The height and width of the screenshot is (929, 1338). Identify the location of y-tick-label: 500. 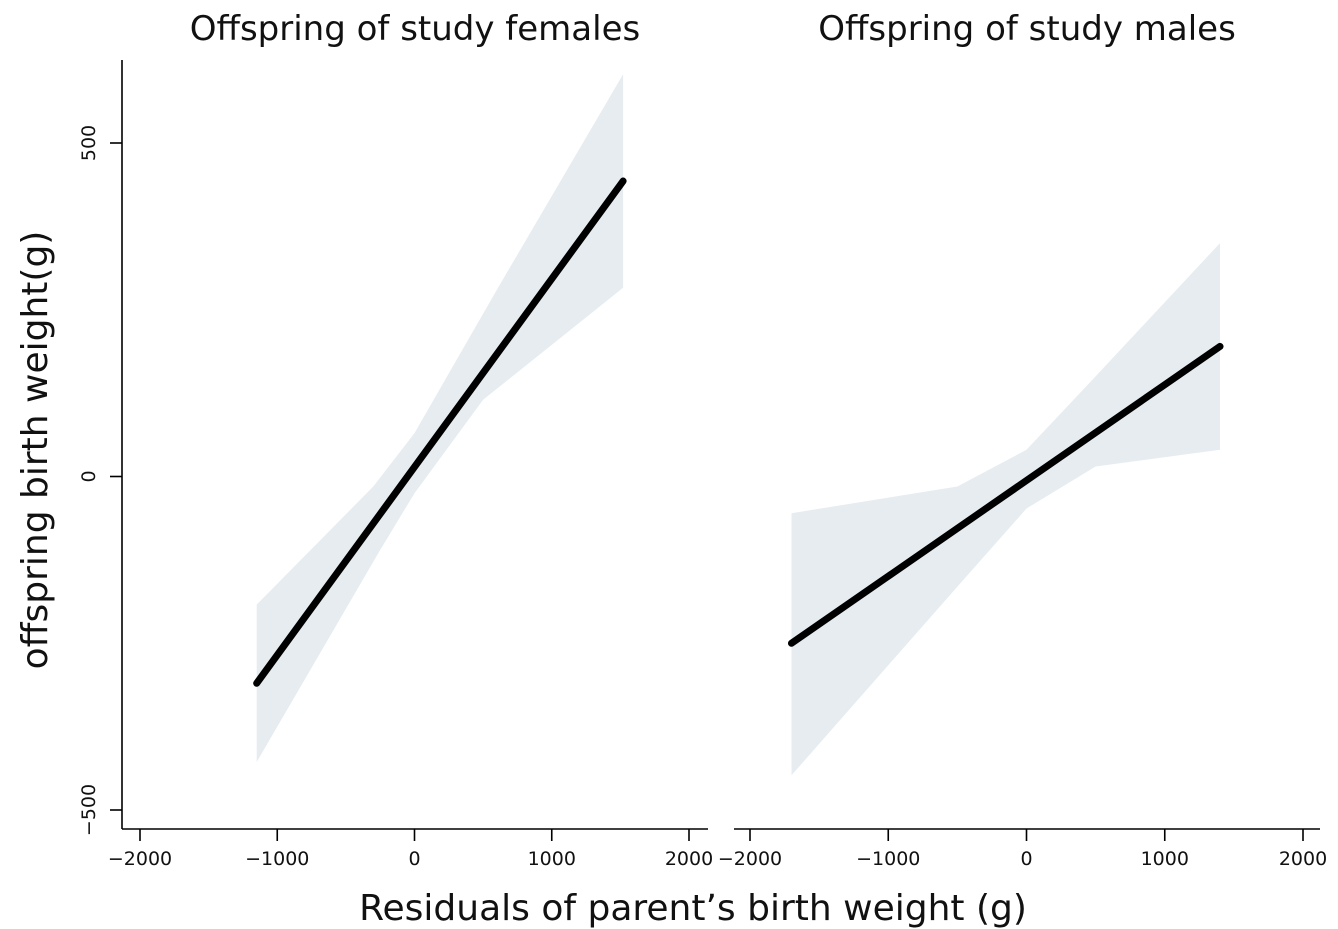
(89, 143).